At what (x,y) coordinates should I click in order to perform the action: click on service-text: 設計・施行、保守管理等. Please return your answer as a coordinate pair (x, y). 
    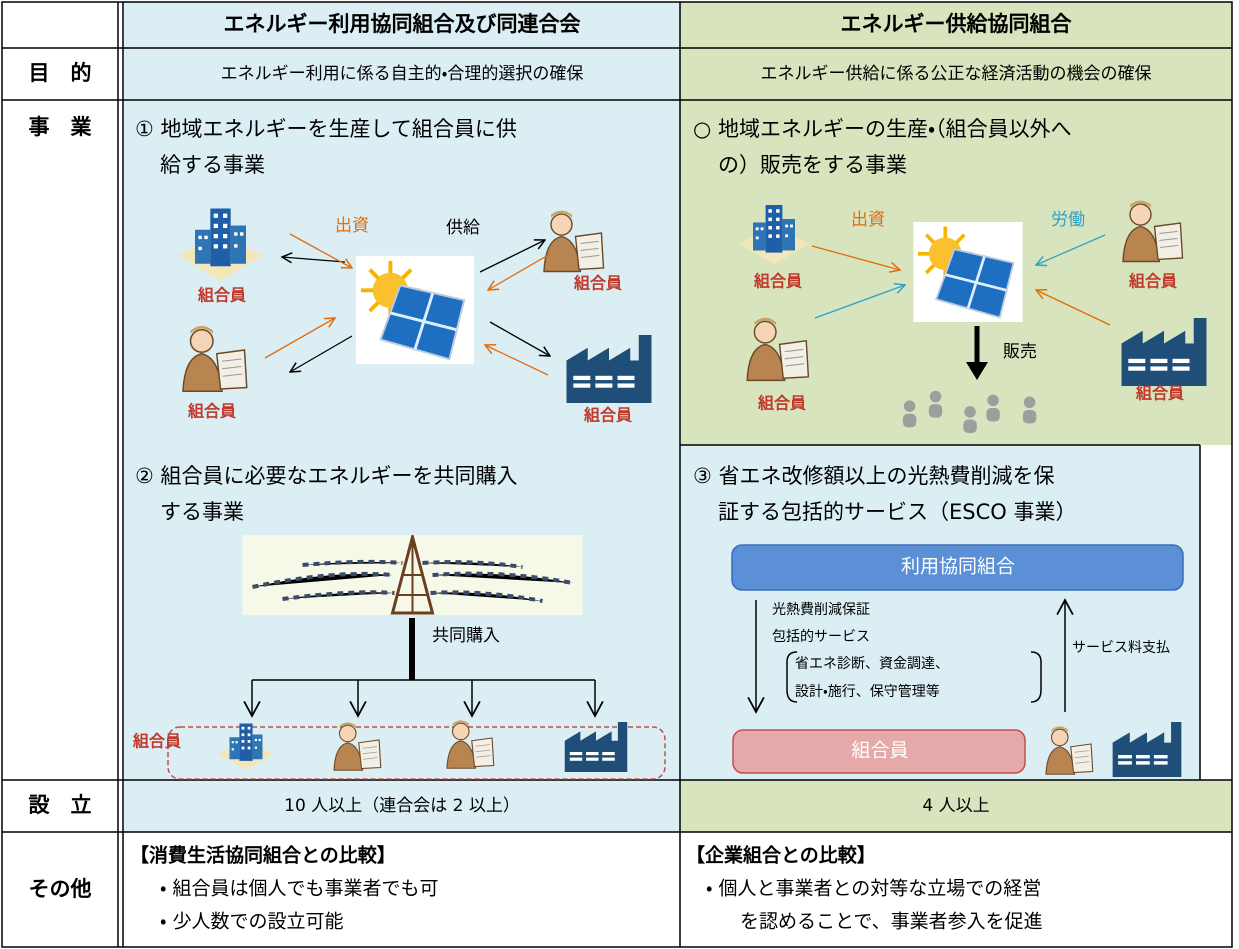
    Looking at the image, I should click on (867, 691).